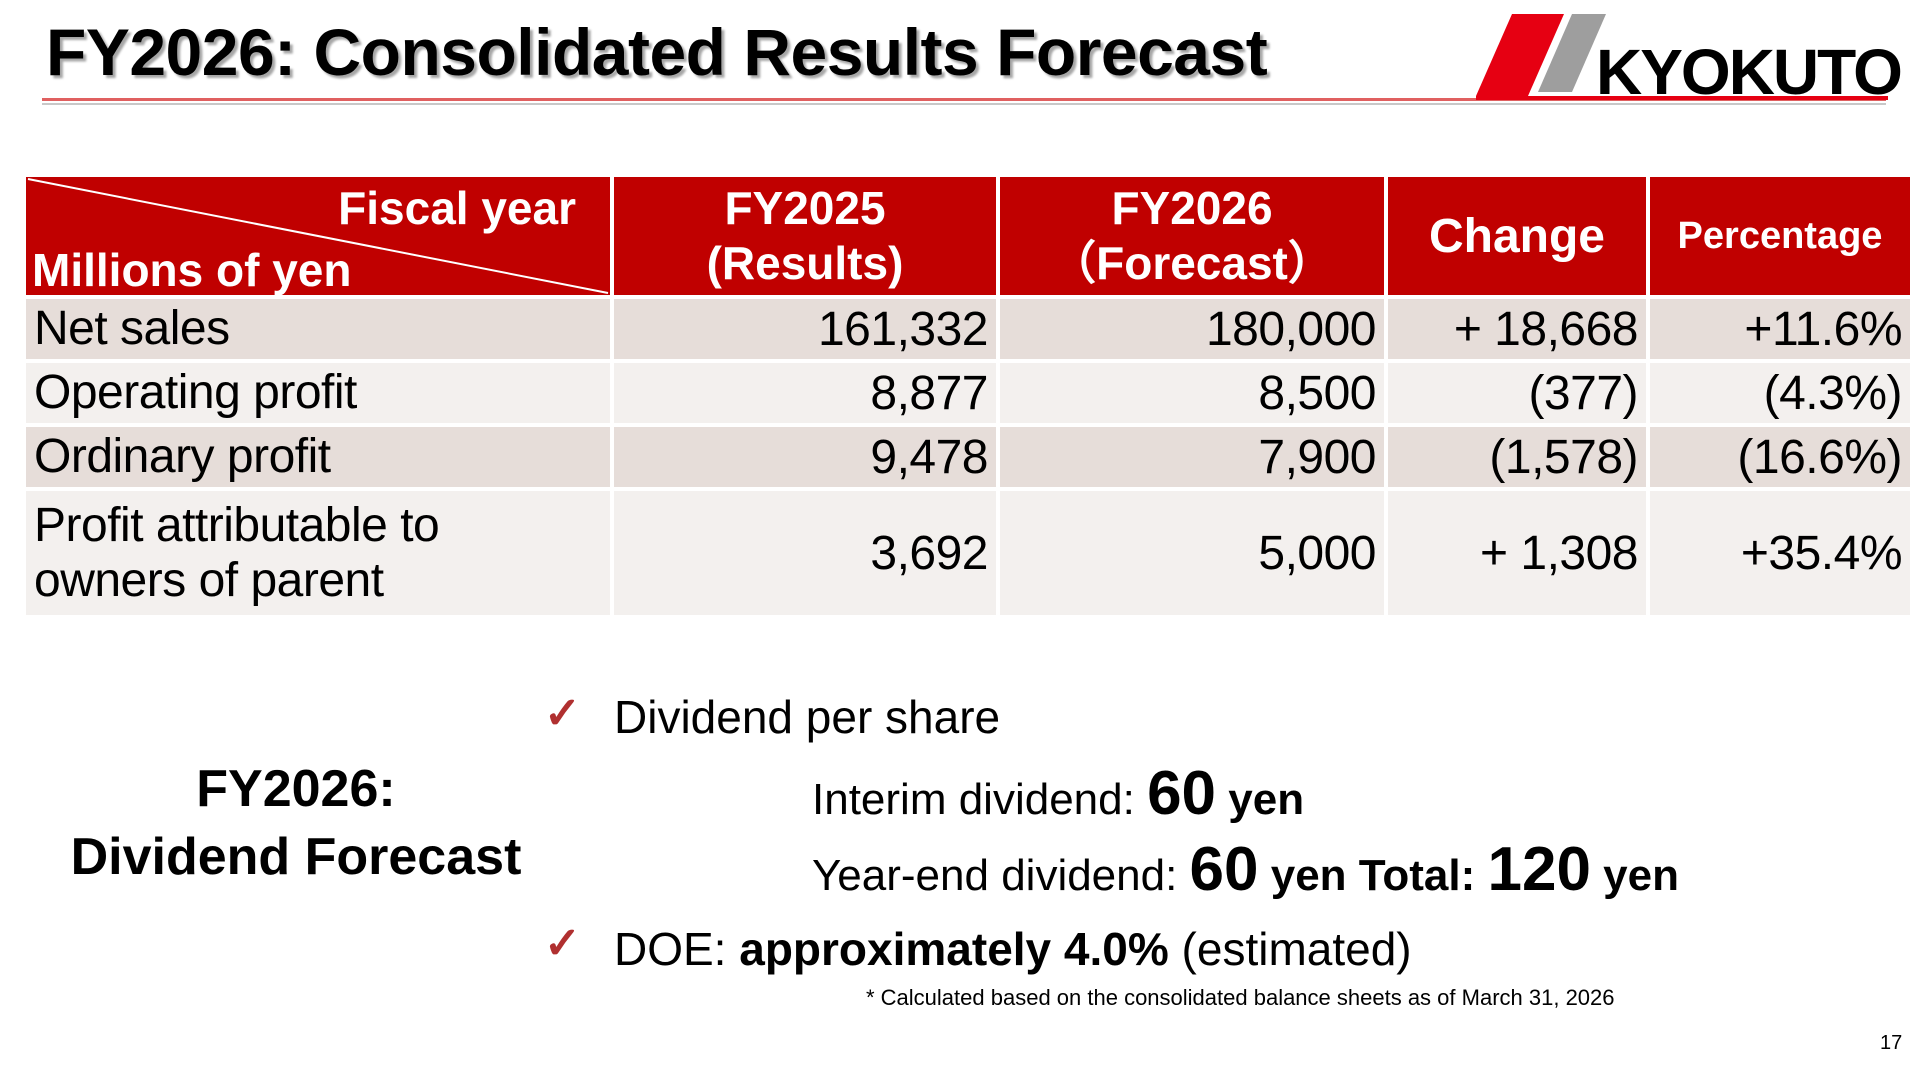 This screenshot has height=1080, width=1920. What do you see at coordinates (1192, 553) in the screenshot?
I see `cell-fy2026: 5,000` at bounding box center [1192, 553].